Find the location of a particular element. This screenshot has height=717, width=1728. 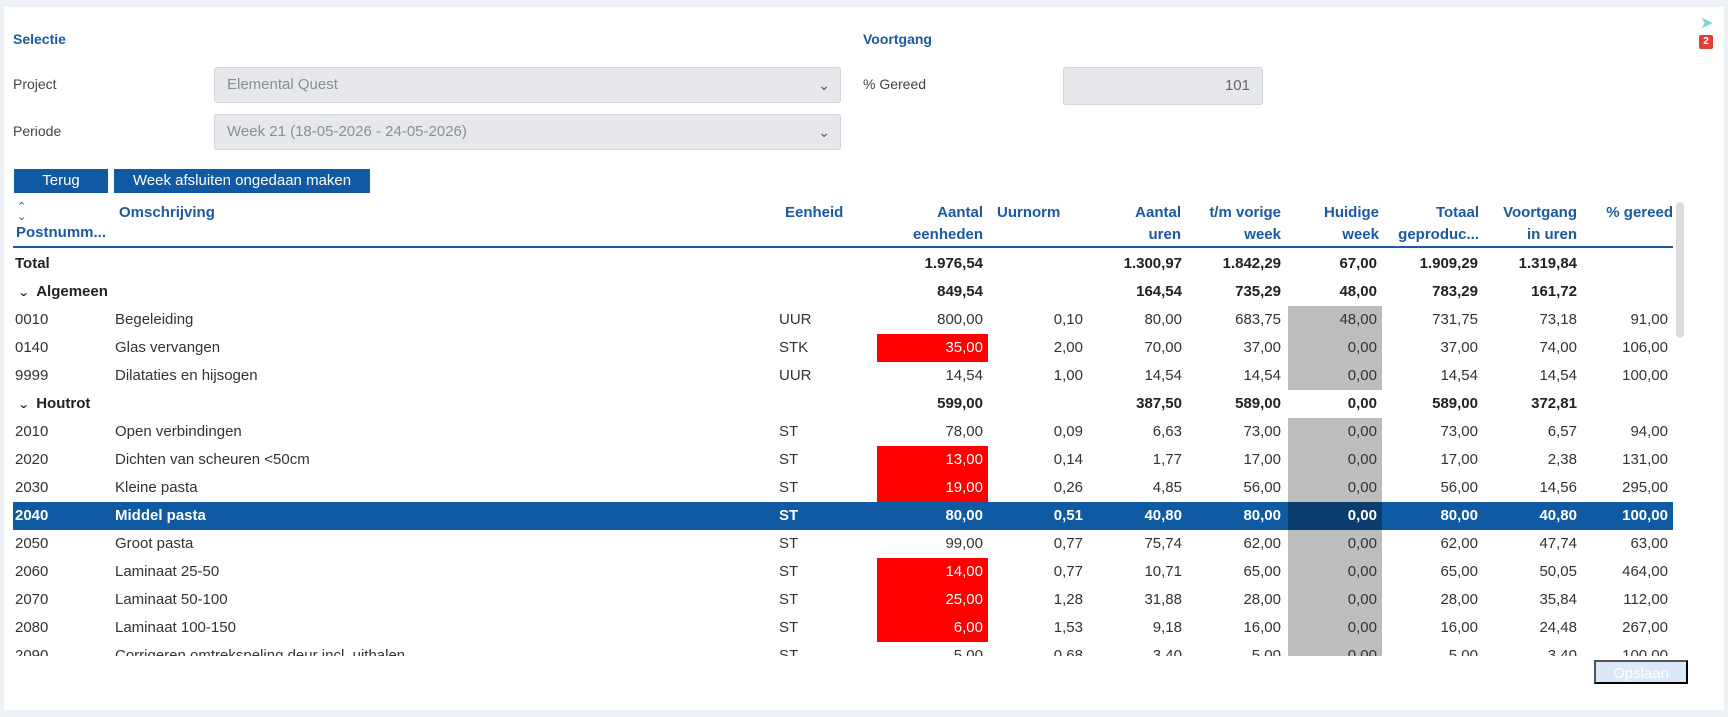

percent-done-field: 101 is located at coordinates (1163, 86).